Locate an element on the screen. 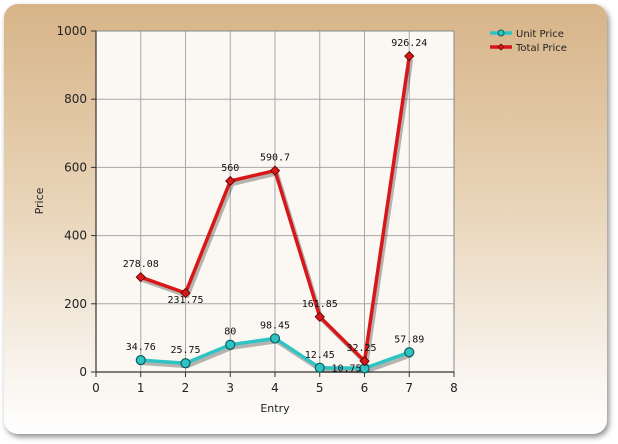 This screenshot has width=618, height=444. unit-price-data-label: 10.75 is located at coordinates (346, 368).